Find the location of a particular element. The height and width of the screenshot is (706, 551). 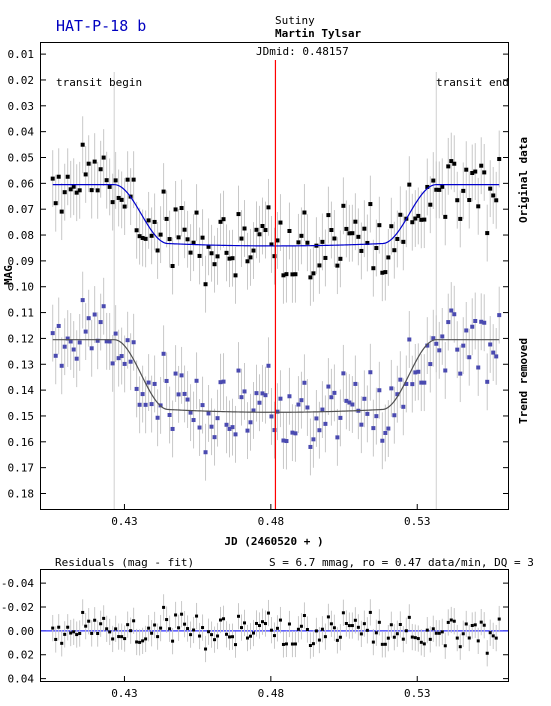

y-tick-label: 0.12 is located at coordinates (21, 338).